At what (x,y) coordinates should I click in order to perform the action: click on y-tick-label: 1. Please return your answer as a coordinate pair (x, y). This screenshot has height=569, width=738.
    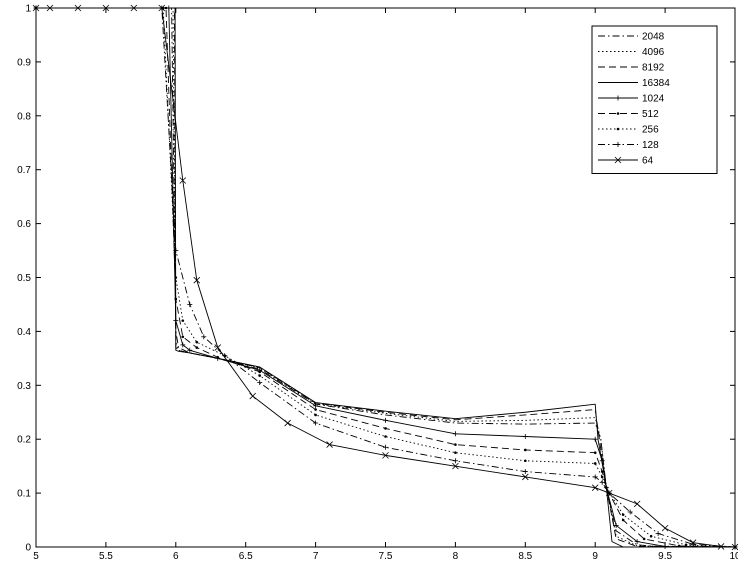
    Looking at the image, I should click on (28, 9).